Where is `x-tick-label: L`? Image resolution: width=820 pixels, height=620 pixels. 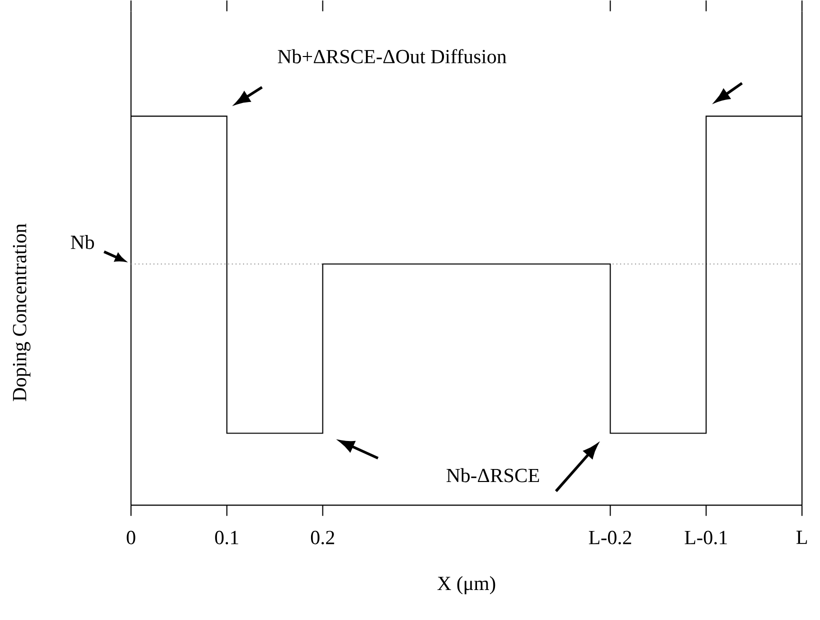
x-tick-label: L is located at coordinates (801, 537).